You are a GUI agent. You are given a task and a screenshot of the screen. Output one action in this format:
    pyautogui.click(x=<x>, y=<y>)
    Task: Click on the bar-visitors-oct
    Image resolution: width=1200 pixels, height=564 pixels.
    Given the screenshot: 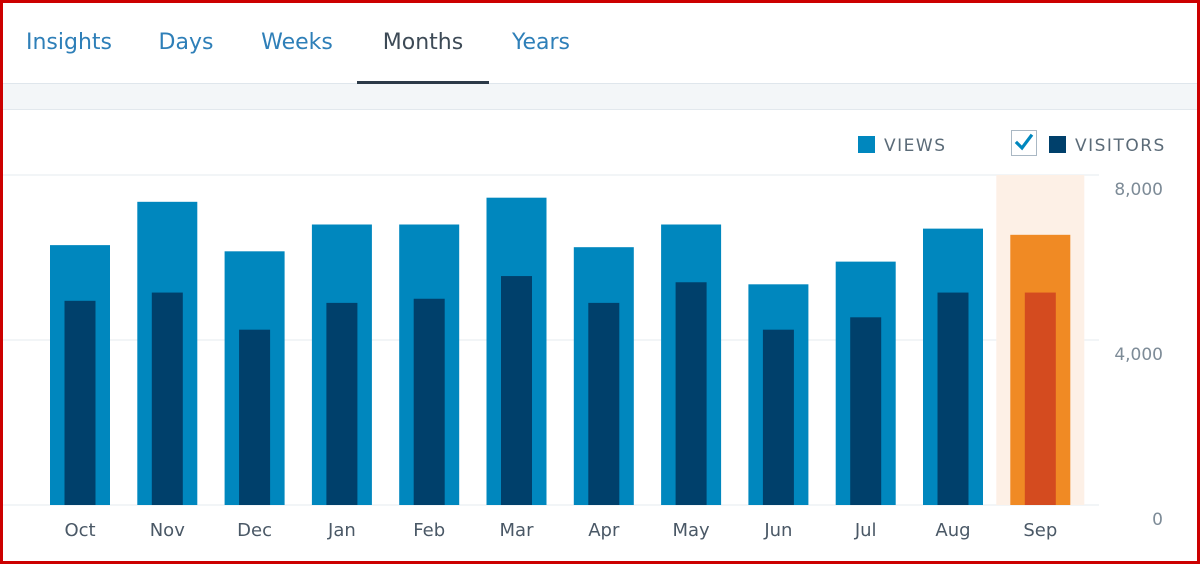 What is the action you would take?
    pyautogui.click(x=80, y=402)
    